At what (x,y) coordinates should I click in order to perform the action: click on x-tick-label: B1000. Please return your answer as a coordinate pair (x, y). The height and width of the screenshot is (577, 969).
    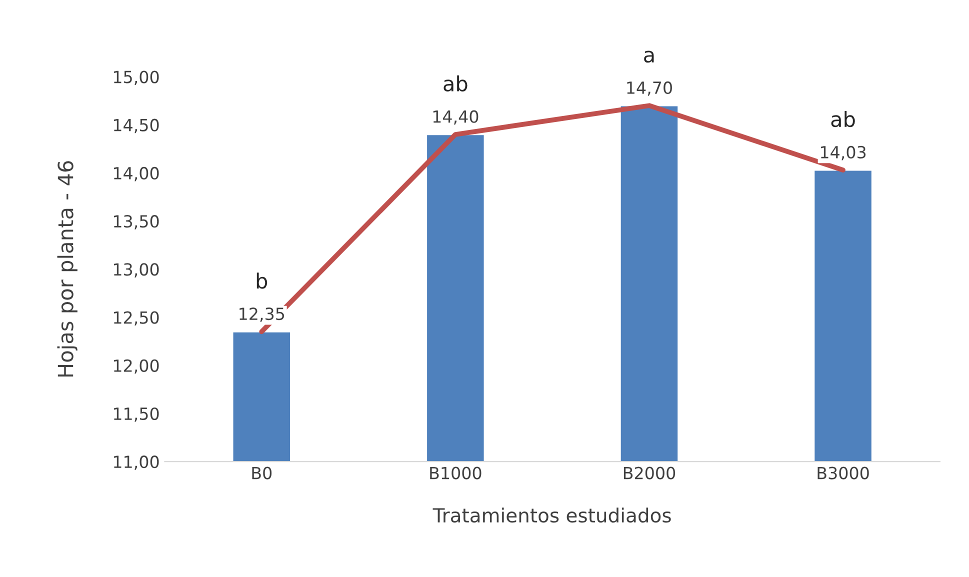
    Looking at the image, I should click on (456, 473).